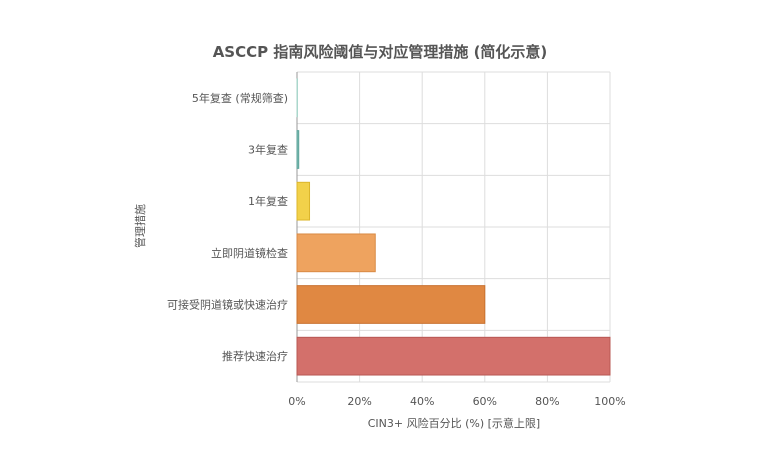  Describe the element at coordinates (485, 401) in the screenshot. I see `x-tick-label: 60%` at that location.